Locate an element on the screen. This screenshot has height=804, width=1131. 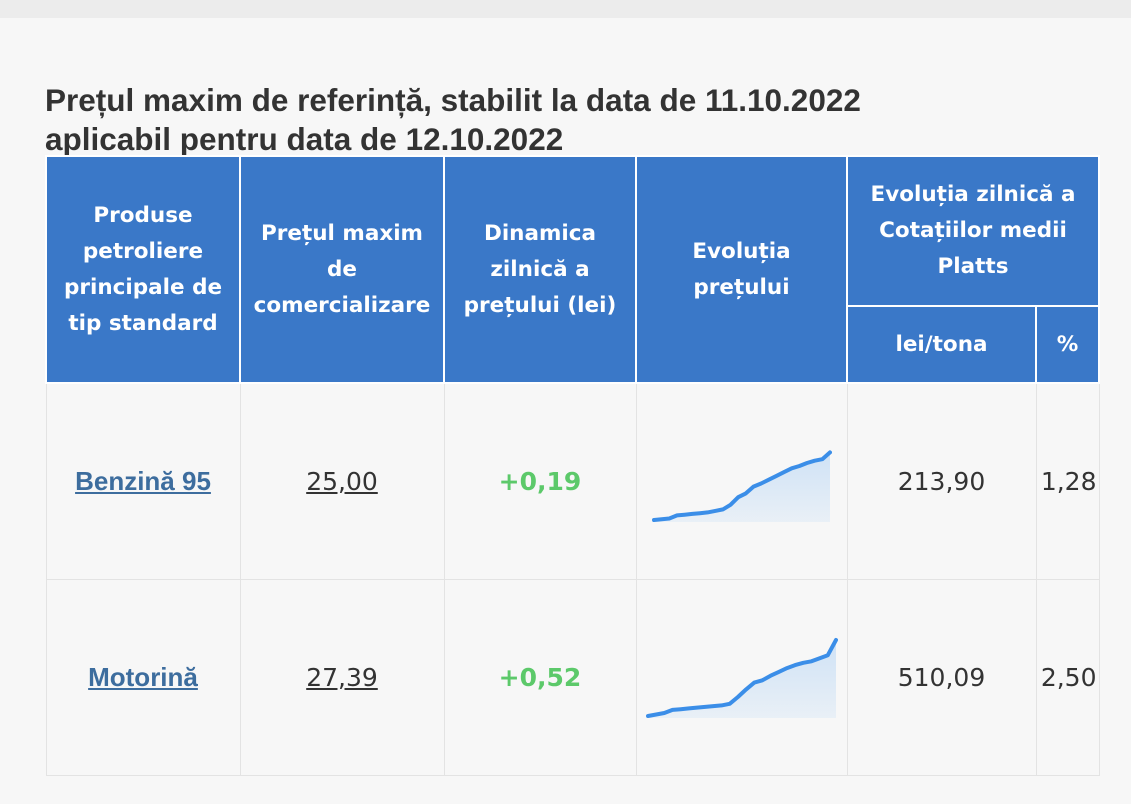
header-evolution: Evoluția prețului is located at coordinates (741, 269).